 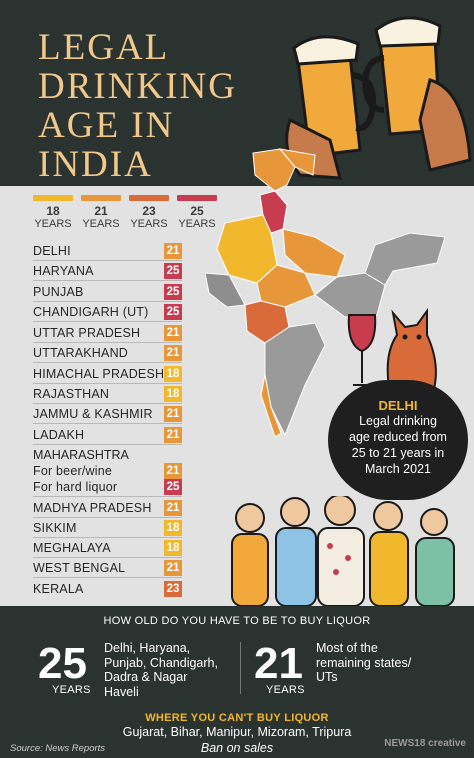 I want to click on question-heading: HOW OLD DO YOU HAVE TO BE TO BUY LIQUOR, so click(x=237, y=621).